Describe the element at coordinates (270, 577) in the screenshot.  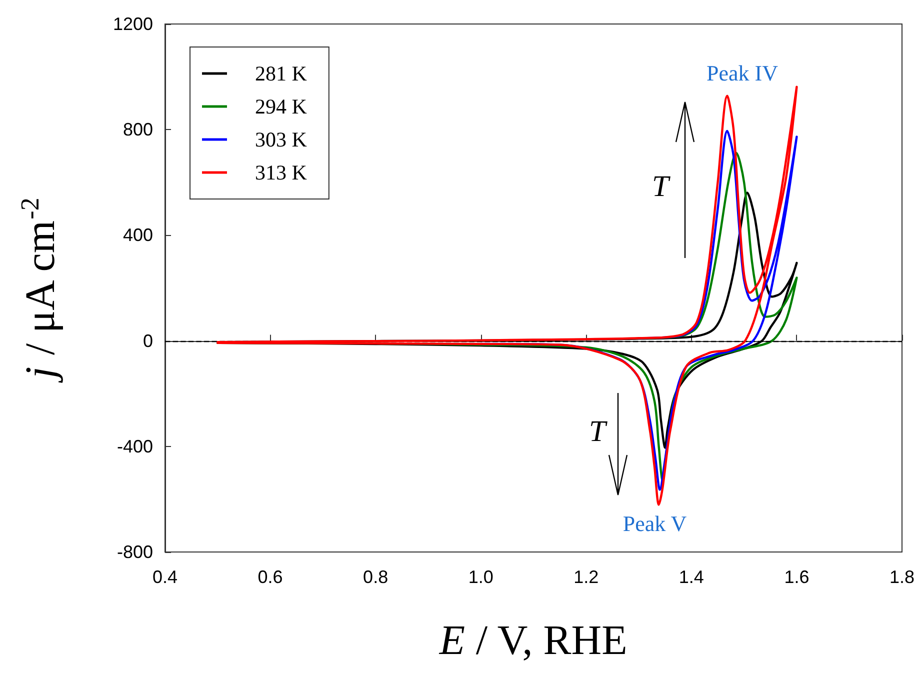
I see `x-tick-label: 0.6` at that location.